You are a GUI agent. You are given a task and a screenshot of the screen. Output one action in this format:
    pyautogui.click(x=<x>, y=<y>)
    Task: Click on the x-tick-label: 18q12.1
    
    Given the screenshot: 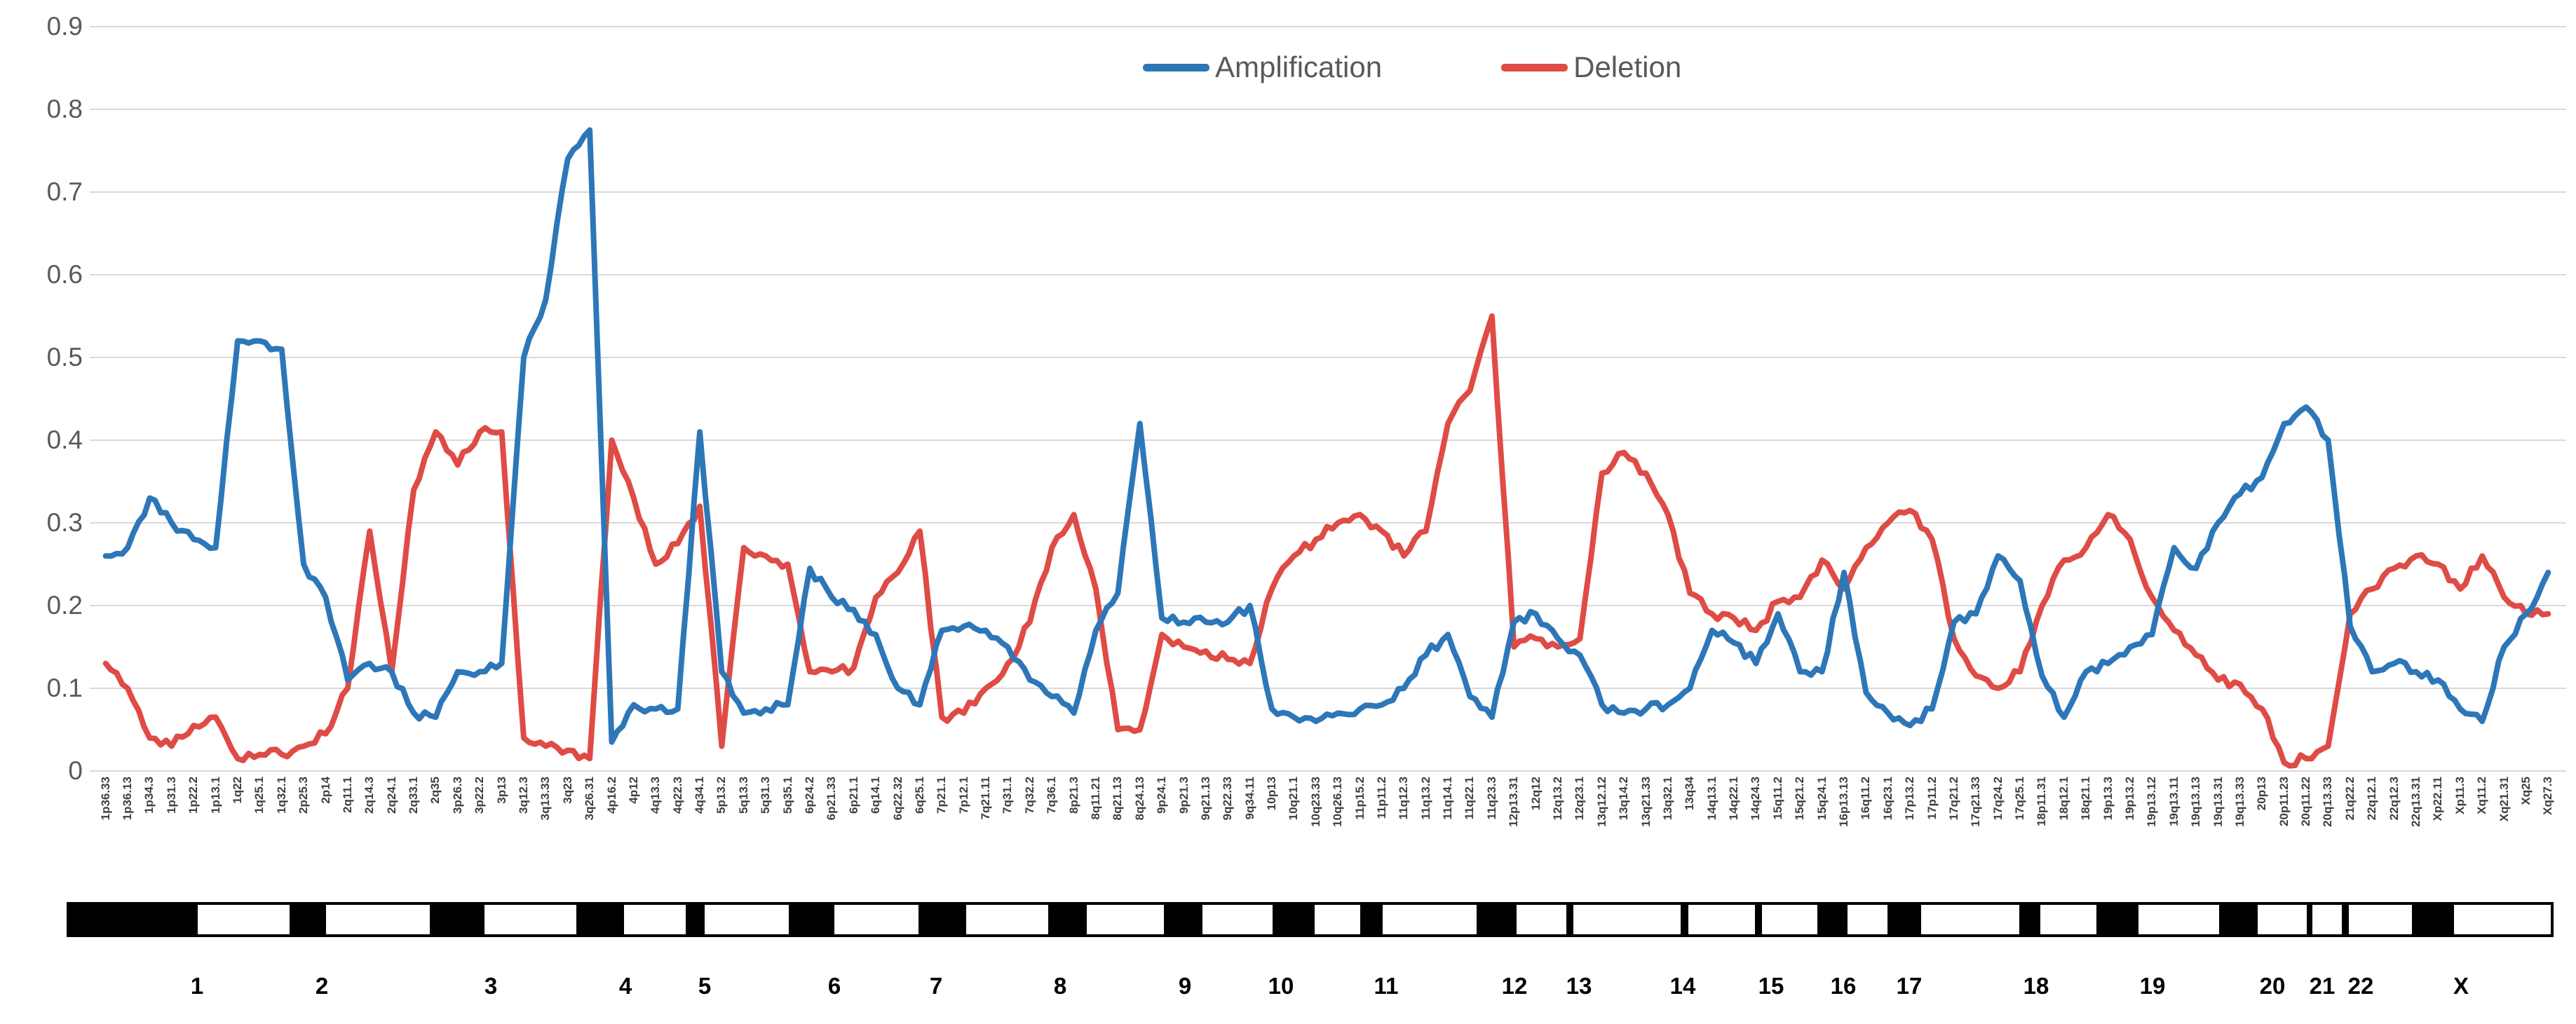 What is the action you would take?
    pyautogui.click(x=2063, y=799)
    